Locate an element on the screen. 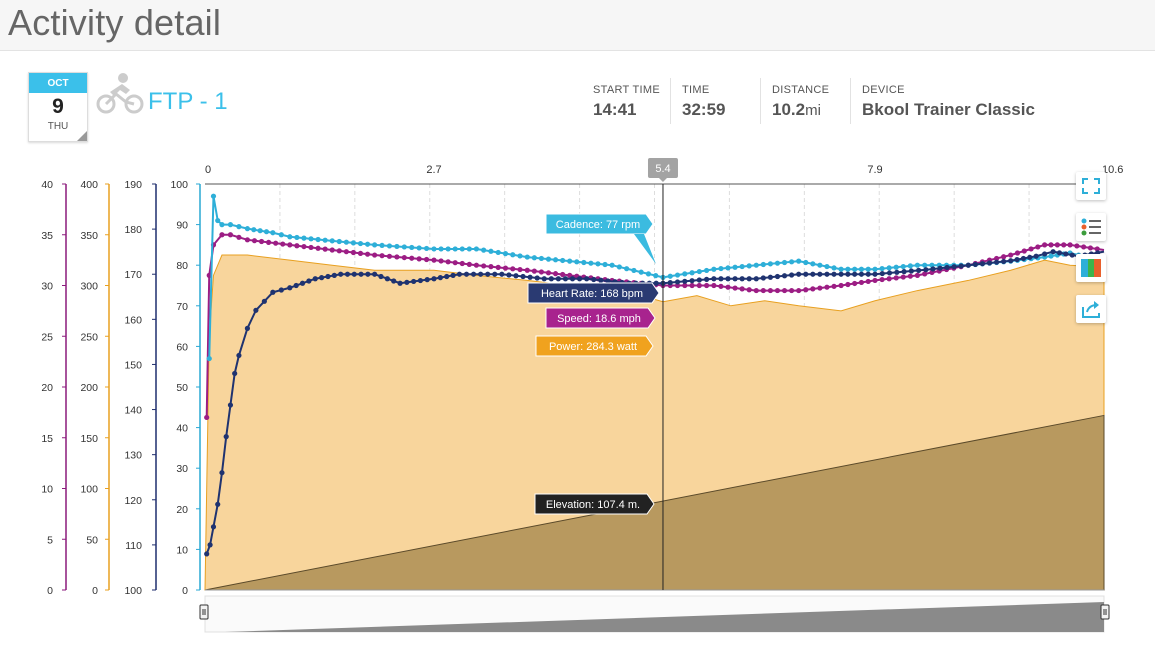 The width and height of the screenshot is (1155, 662). color-zones-button is located at coordinates (1091, 268).